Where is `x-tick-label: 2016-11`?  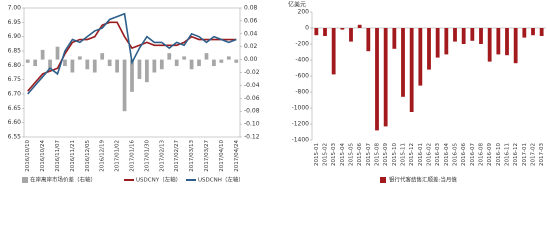
x-tick-label: 2016-11 is located at coordinates (508, 154).